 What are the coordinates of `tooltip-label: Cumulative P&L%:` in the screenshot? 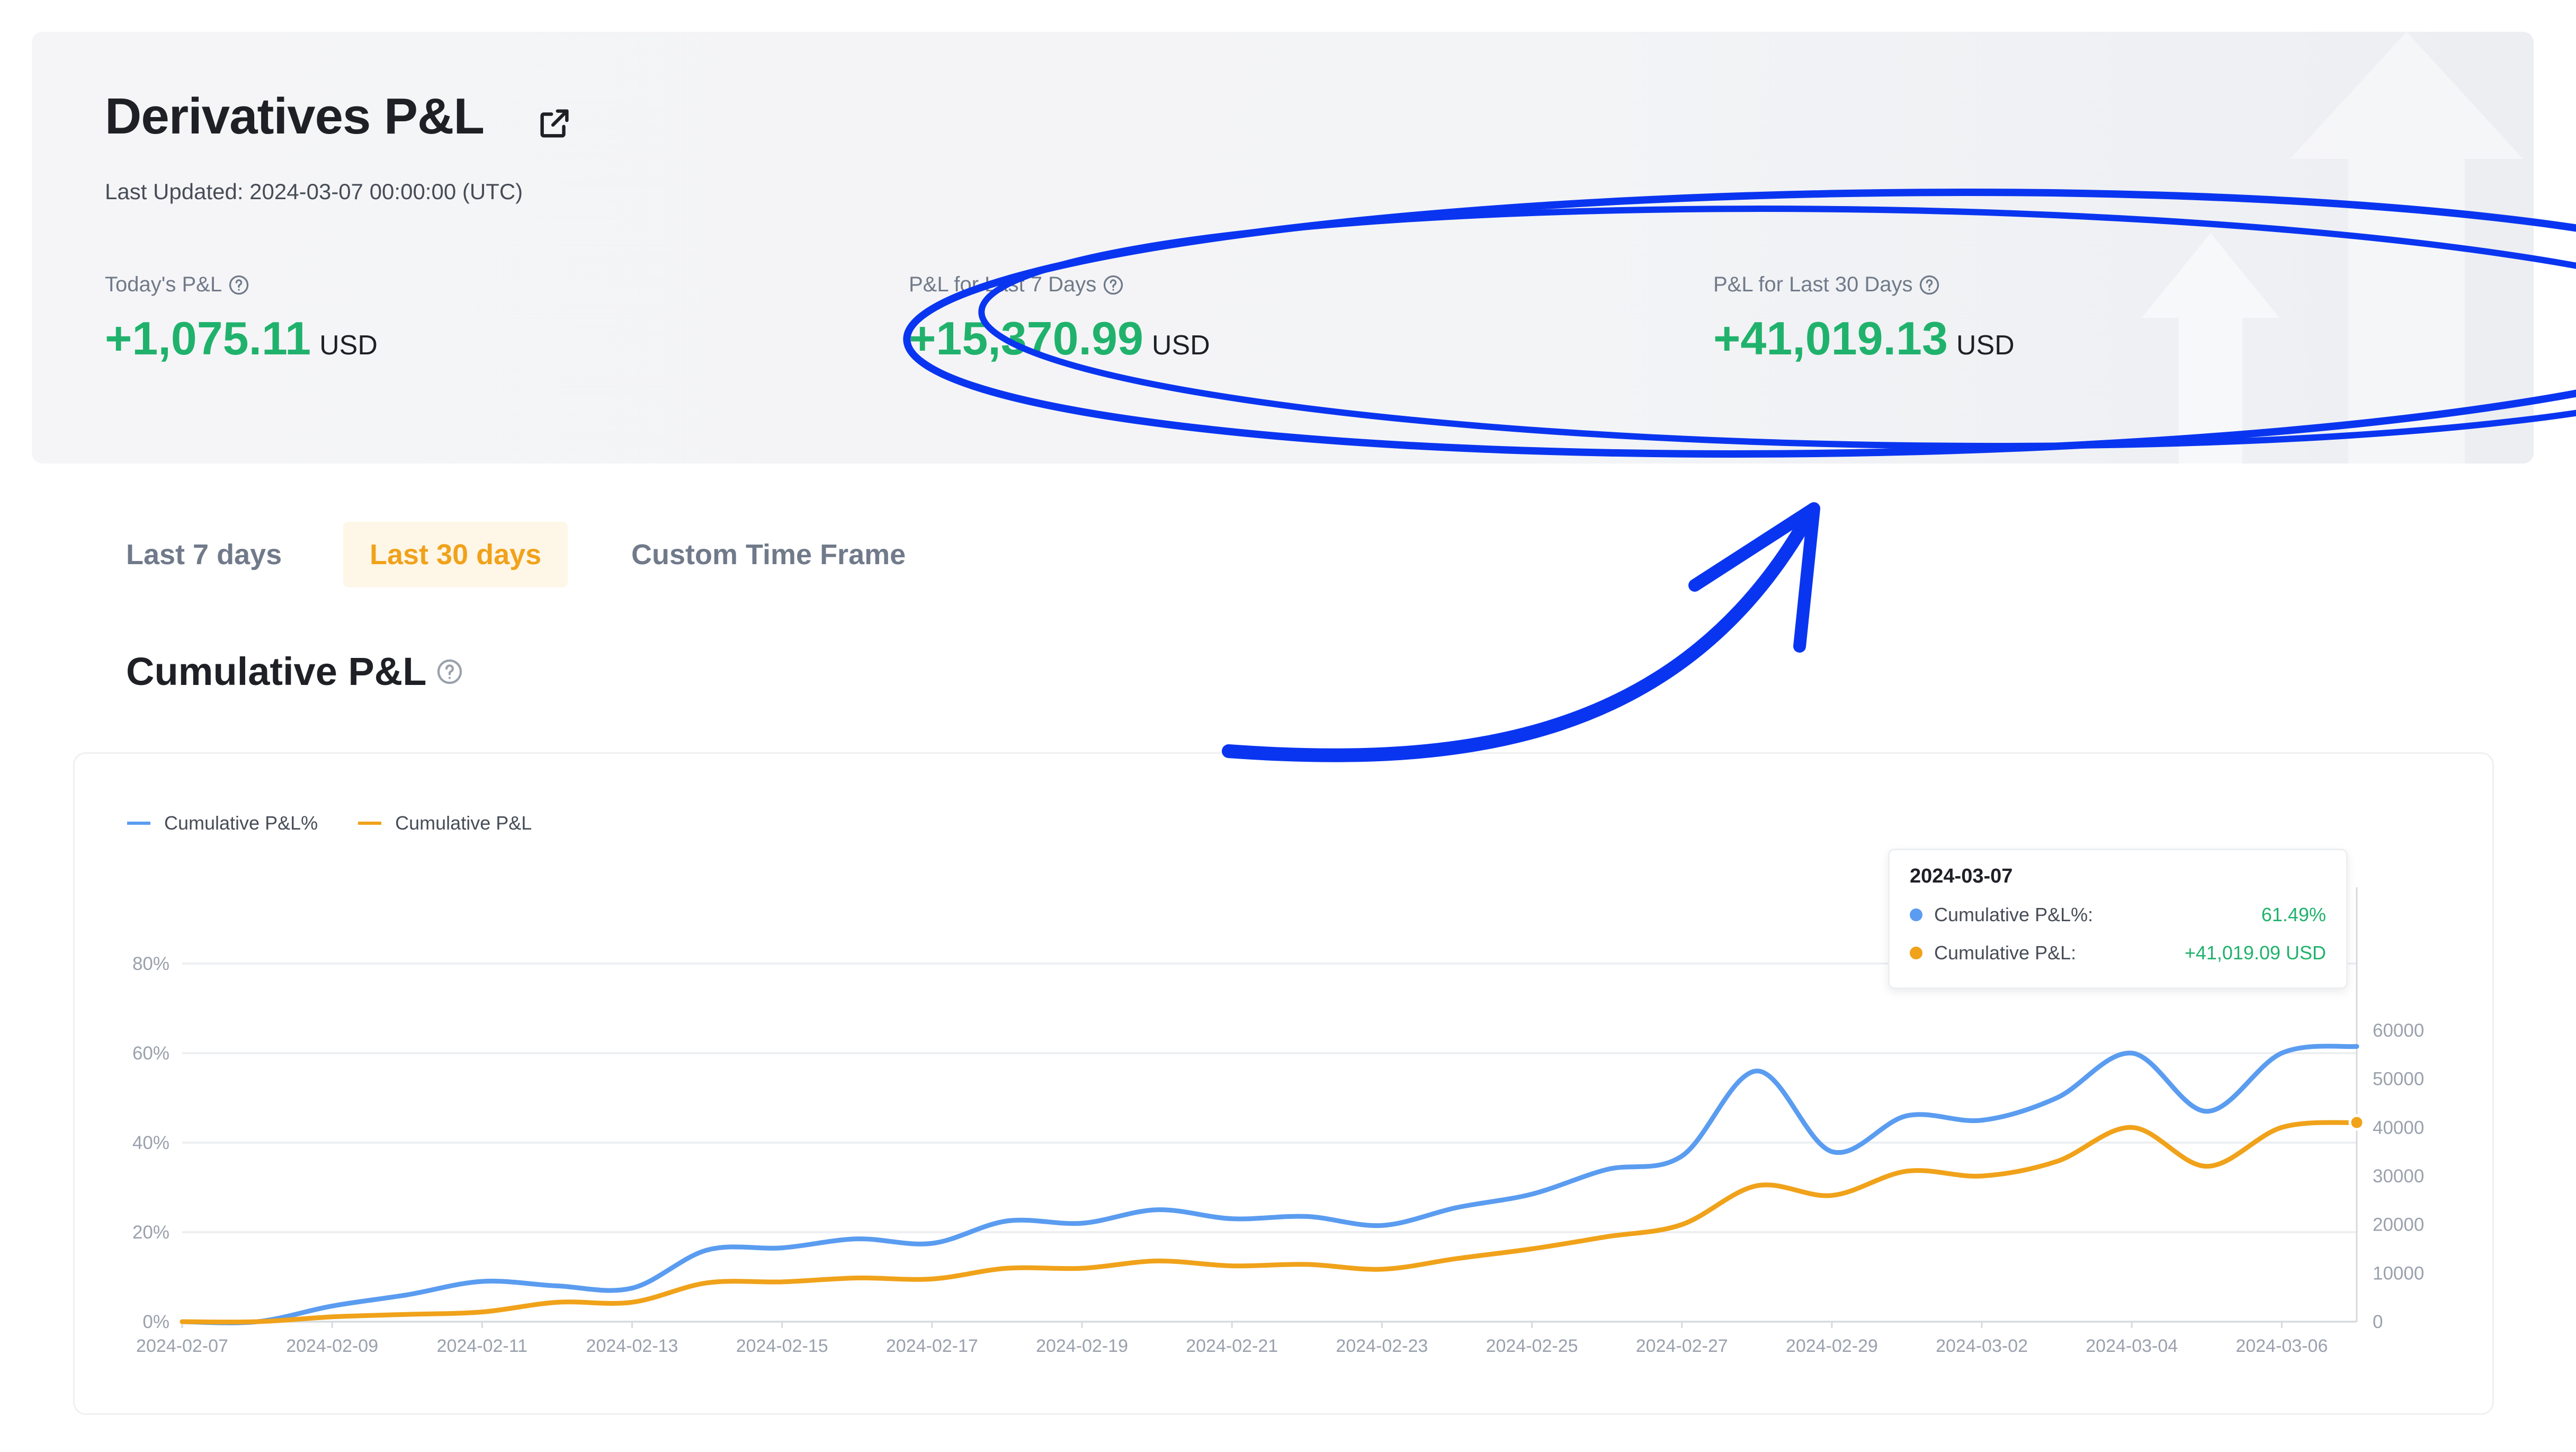 It's located at (2014, 914).